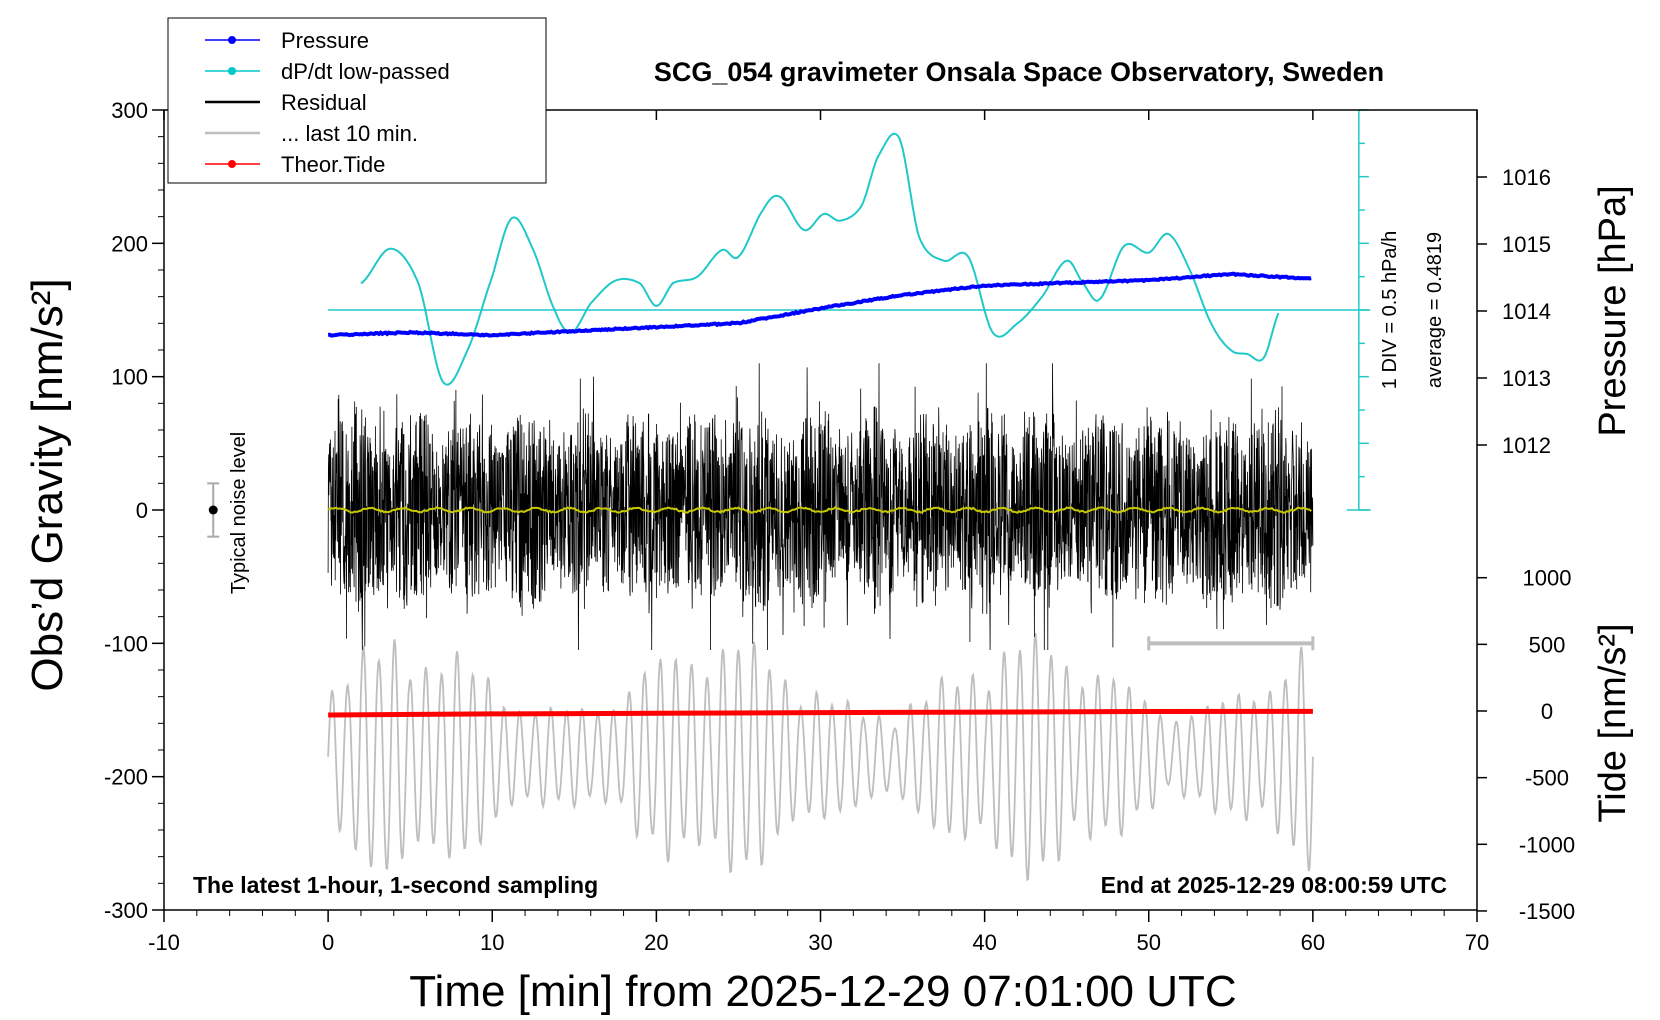 The image size is (1660, 1020). I want to click on tide-tick-label: 1000, so click(1547, 578).